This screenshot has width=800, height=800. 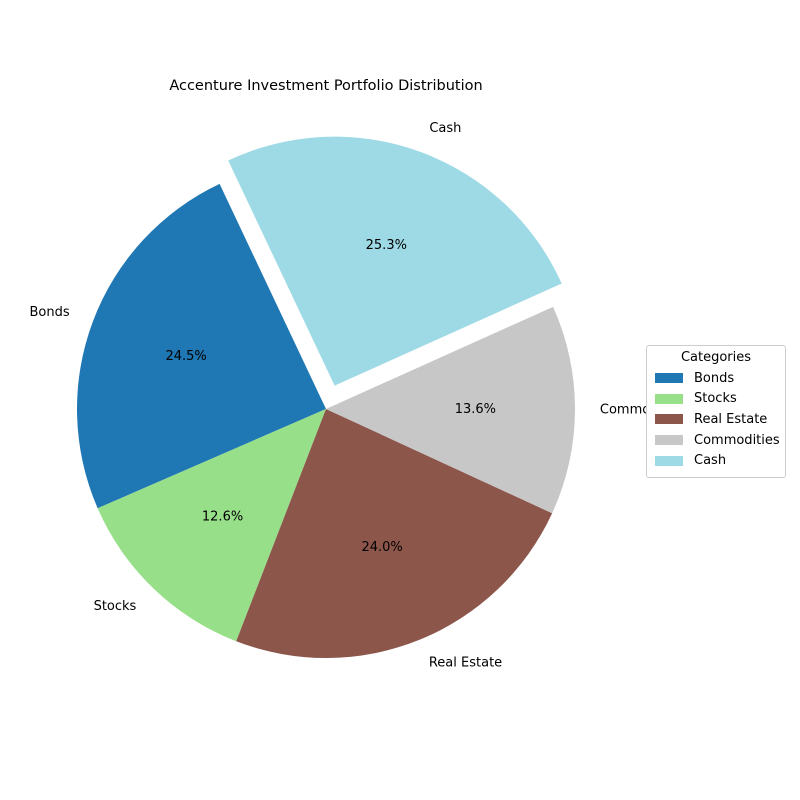 I want to click on legend-label-bonds: Bonds, so click(x=714, y=378).